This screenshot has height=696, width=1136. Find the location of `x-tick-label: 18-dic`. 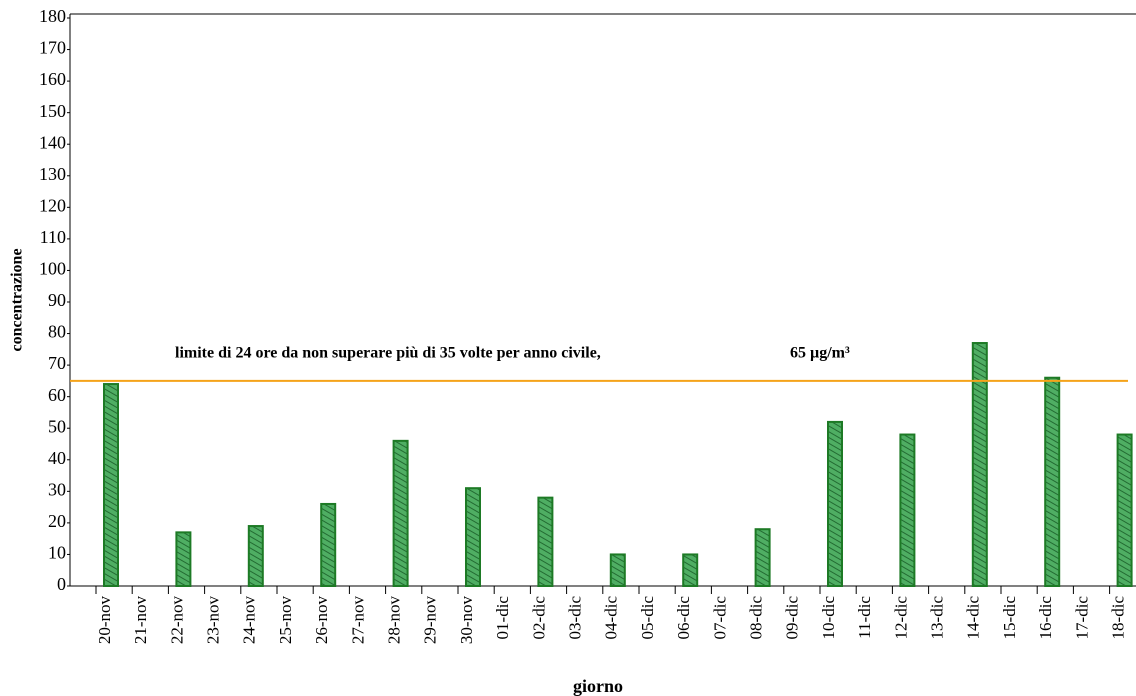

x-tick-label: 18-dic is located at coordinates (1118, 618).